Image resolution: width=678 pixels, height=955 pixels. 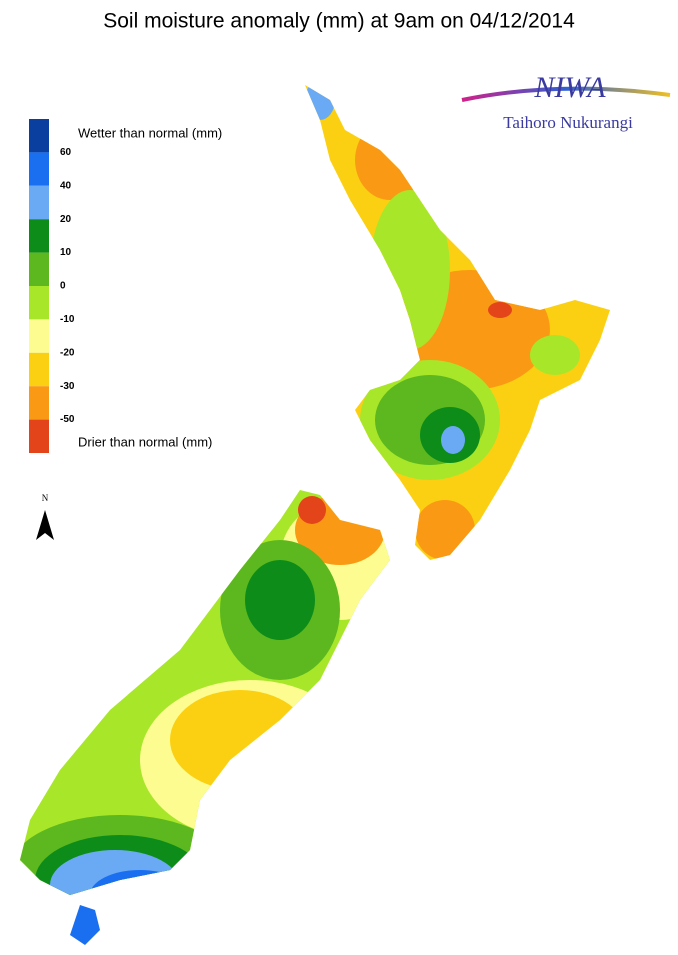 I want to click on legend-break-label: -30, so click(x=67, y=386).